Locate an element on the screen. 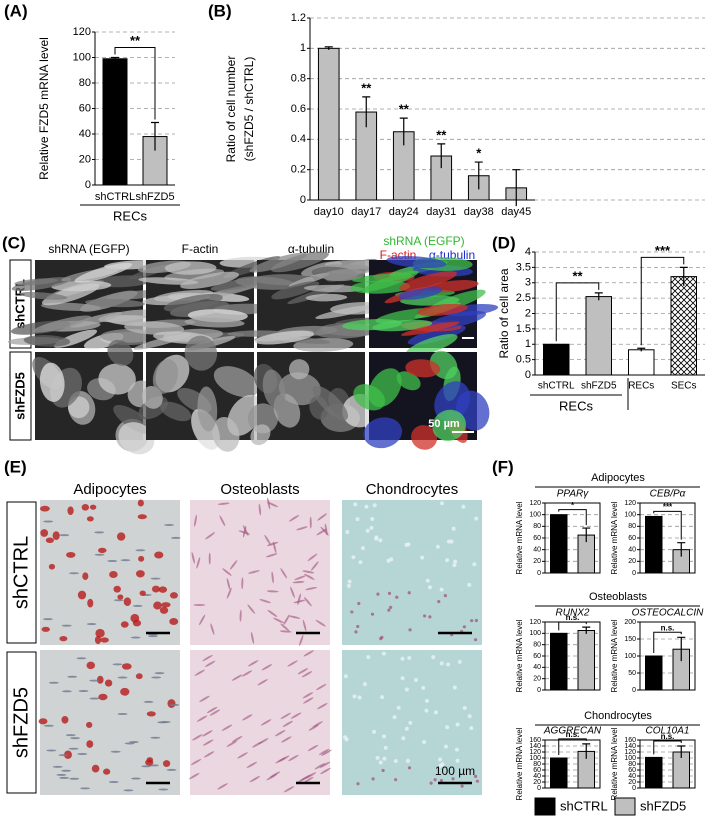 The width and height of the screenshot is (709, 818). row-label-box is located at coordinates (20, 396).